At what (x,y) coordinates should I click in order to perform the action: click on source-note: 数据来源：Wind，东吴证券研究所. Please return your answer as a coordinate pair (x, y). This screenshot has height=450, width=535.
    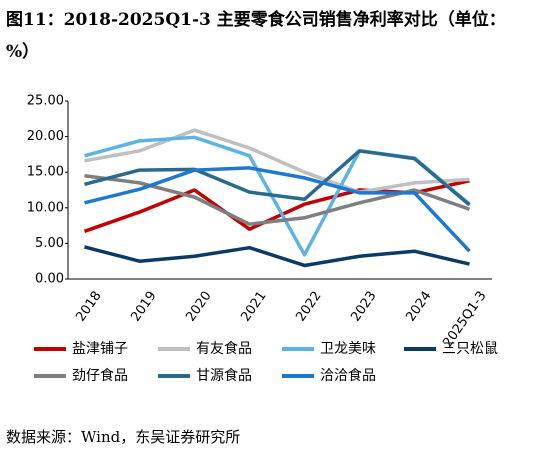
    Looking at the image, I should click on (123, 437).